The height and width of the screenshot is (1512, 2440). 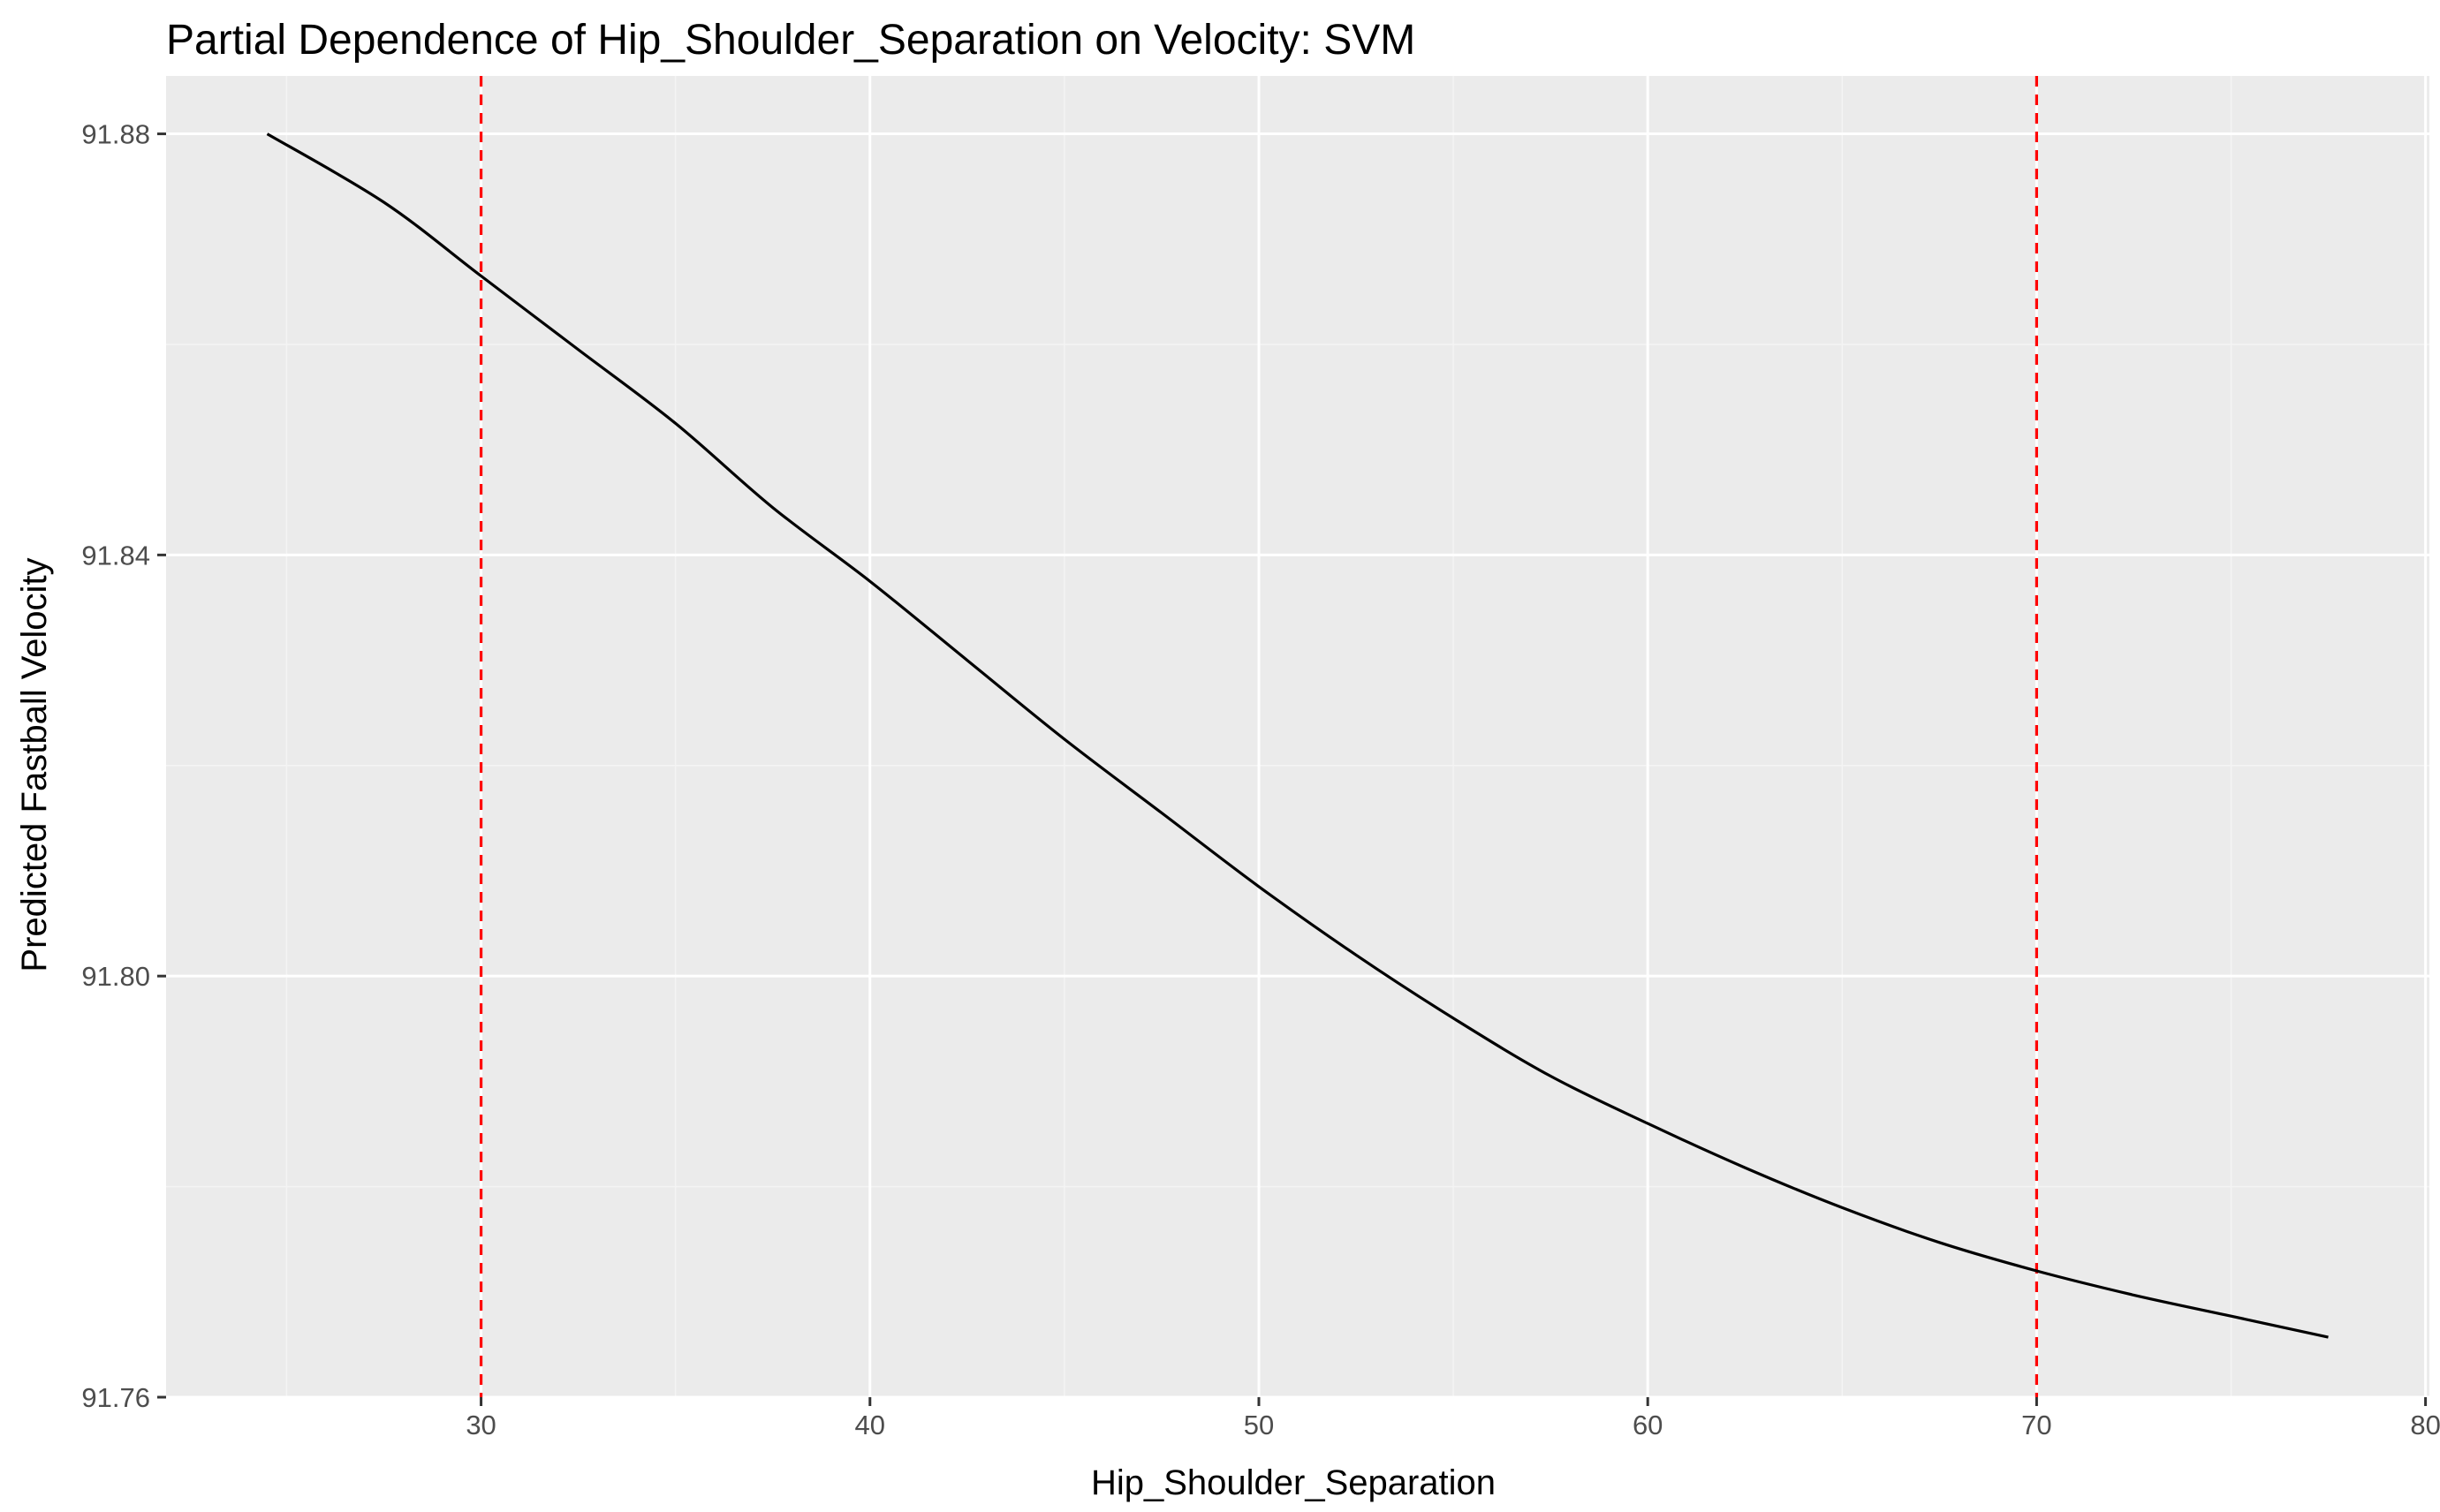 What do you see at coordinates (34, 764) in the screenshot?
I see `y-axis-title: Predicted Fastball Velocity` at bounding box center [34, 764].